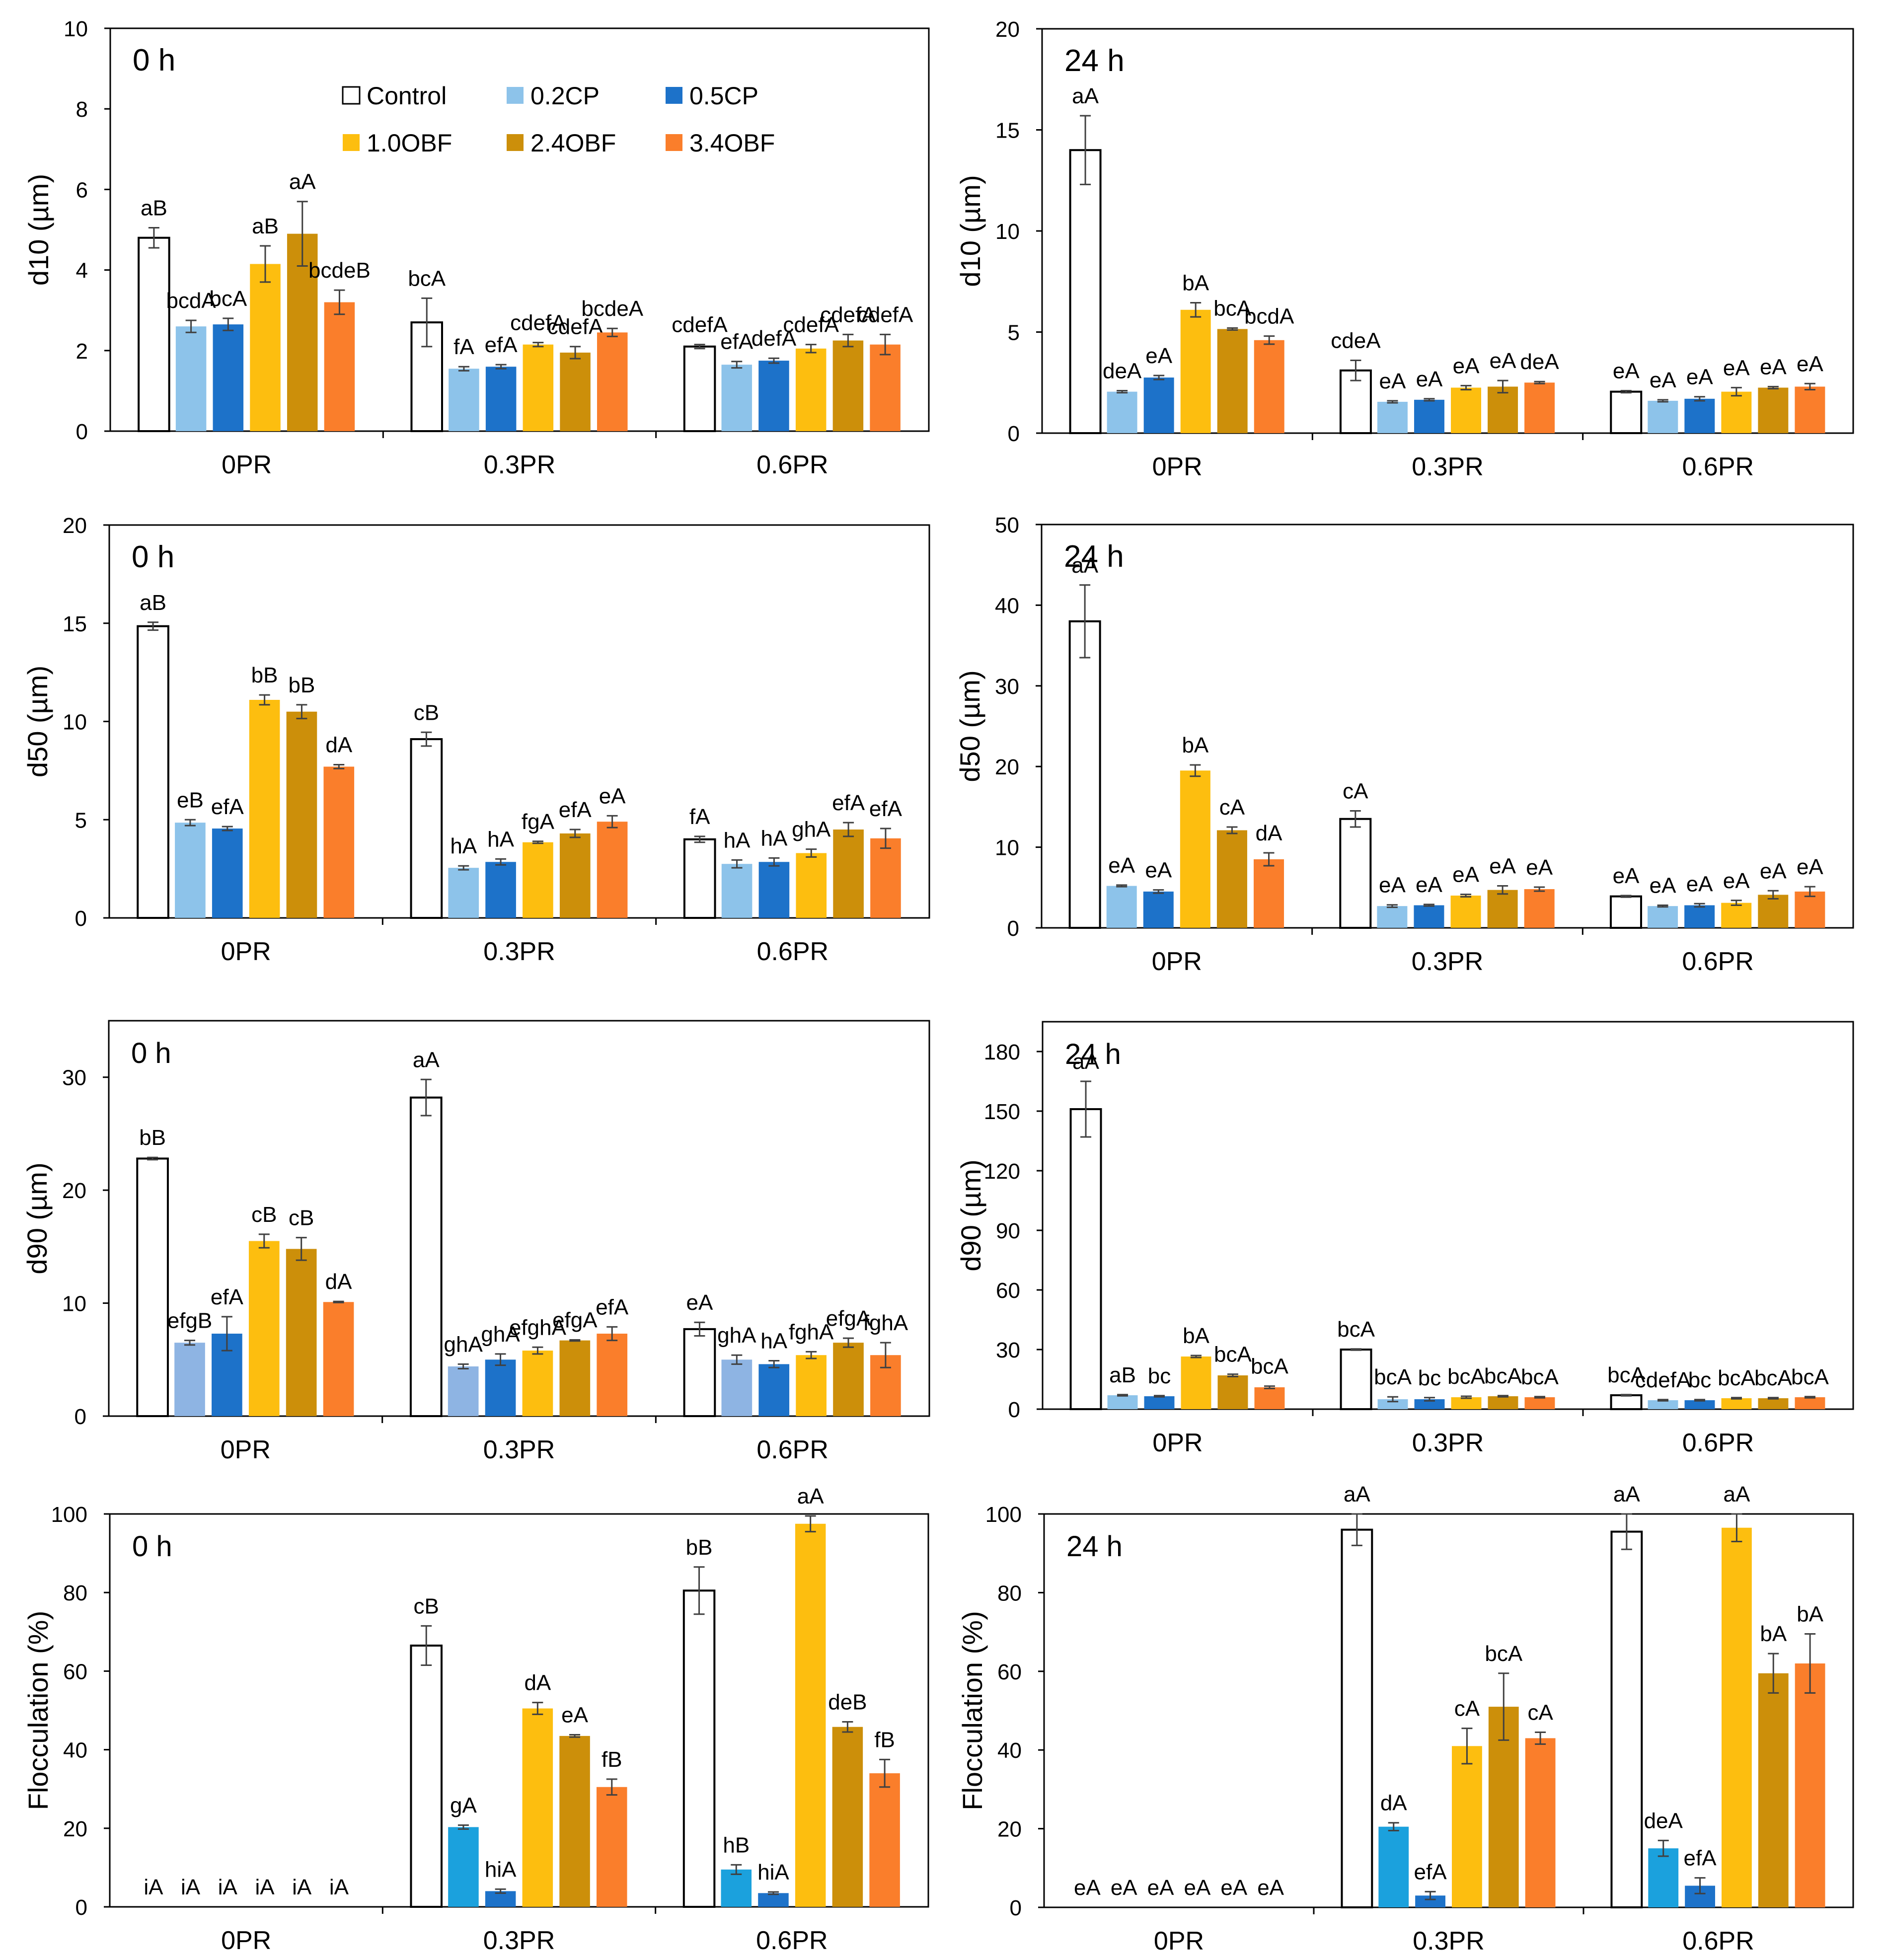 This screenshot has height=1960, width=1882. Describe the element at coordinates (265, 226) in the screenshot. I see `significance-label: aB` at that location.